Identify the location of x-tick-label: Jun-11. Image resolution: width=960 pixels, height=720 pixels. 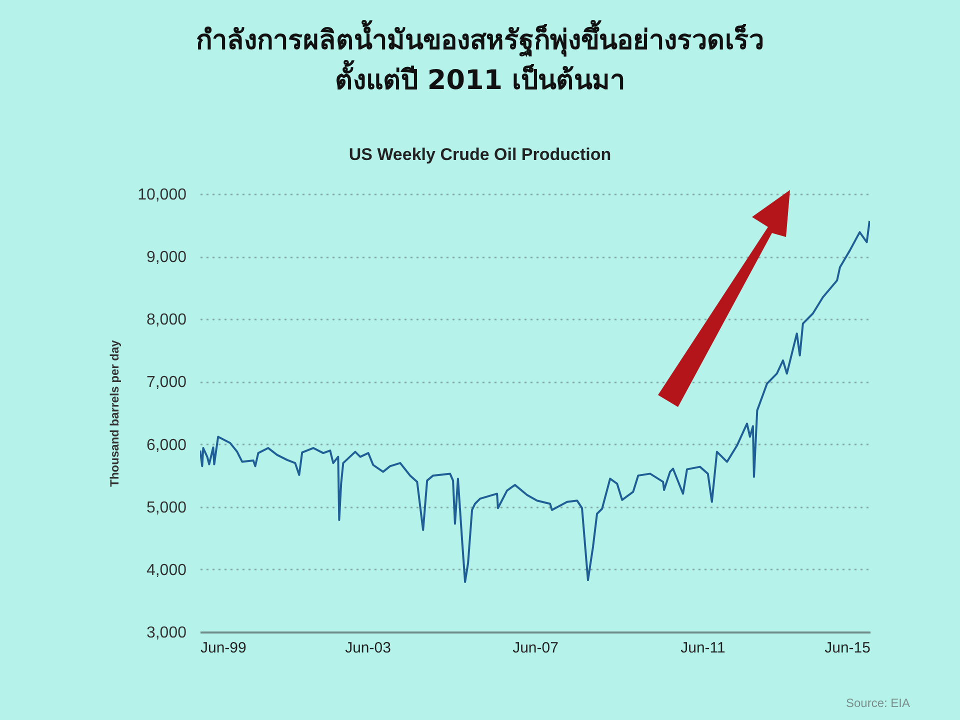
(703, 648).